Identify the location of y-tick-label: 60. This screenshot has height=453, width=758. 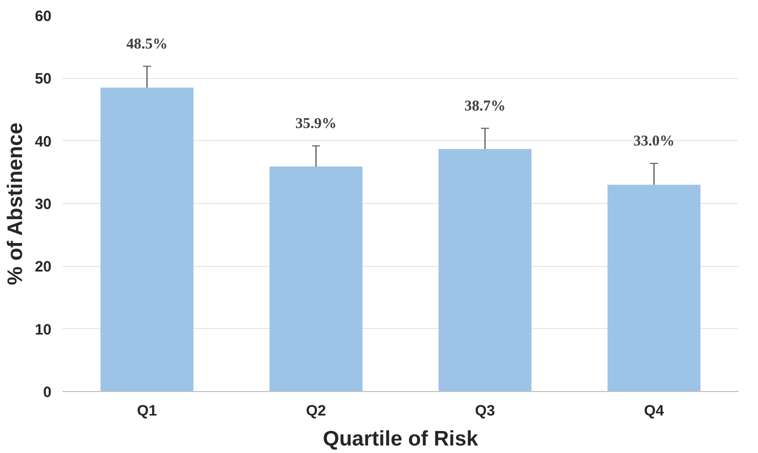
(43, 16).